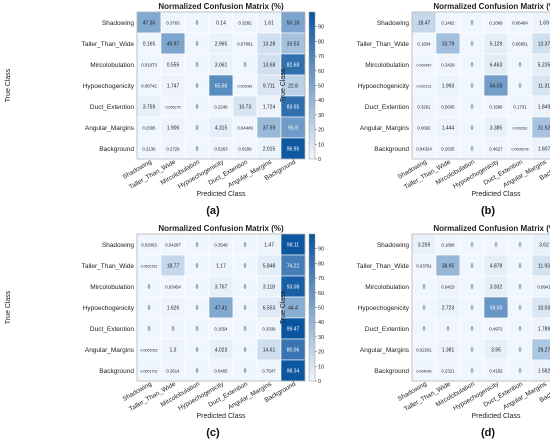  I want to click on cell-value-label: 6.553, so click(269, 308).